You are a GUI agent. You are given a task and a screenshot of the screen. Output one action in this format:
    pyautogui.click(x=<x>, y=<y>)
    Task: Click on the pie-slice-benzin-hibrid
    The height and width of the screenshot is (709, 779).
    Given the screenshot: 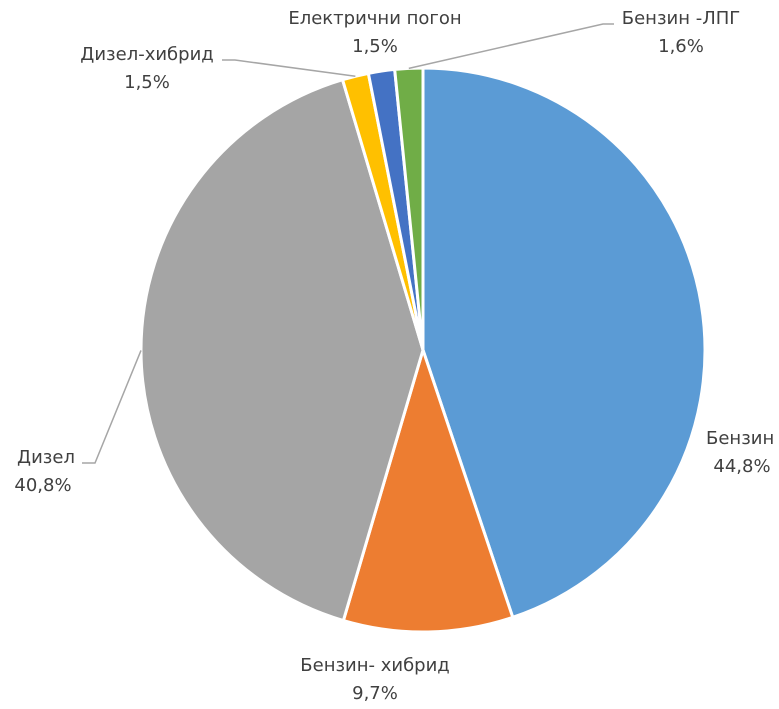 What is the action you would take?
    pyautogui.click(x=428, y=491)
    